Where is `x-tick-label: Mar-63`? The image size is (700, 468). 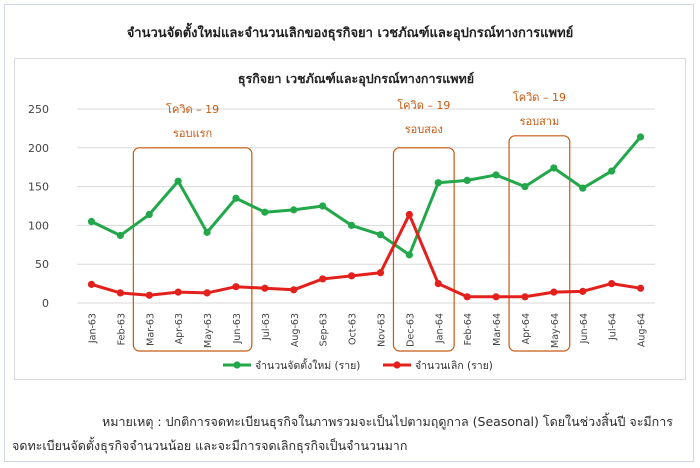 x-tick-label: Mar-63 is located at coordinates (150, 329).